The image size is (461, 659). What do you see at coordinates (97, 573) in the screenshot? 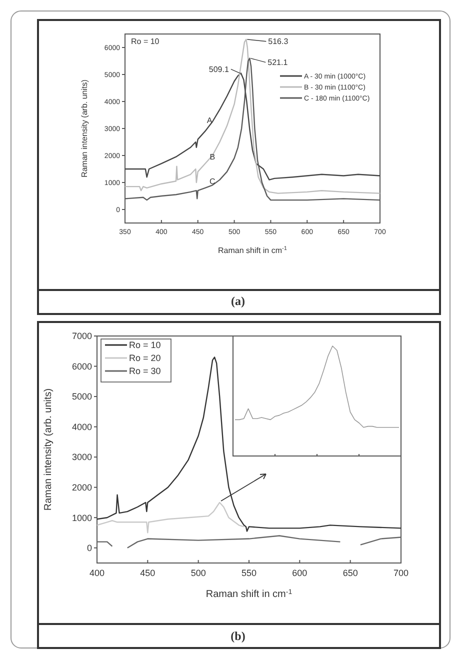
I see `x-tick-label: 400` at bounding box center [97, 573].